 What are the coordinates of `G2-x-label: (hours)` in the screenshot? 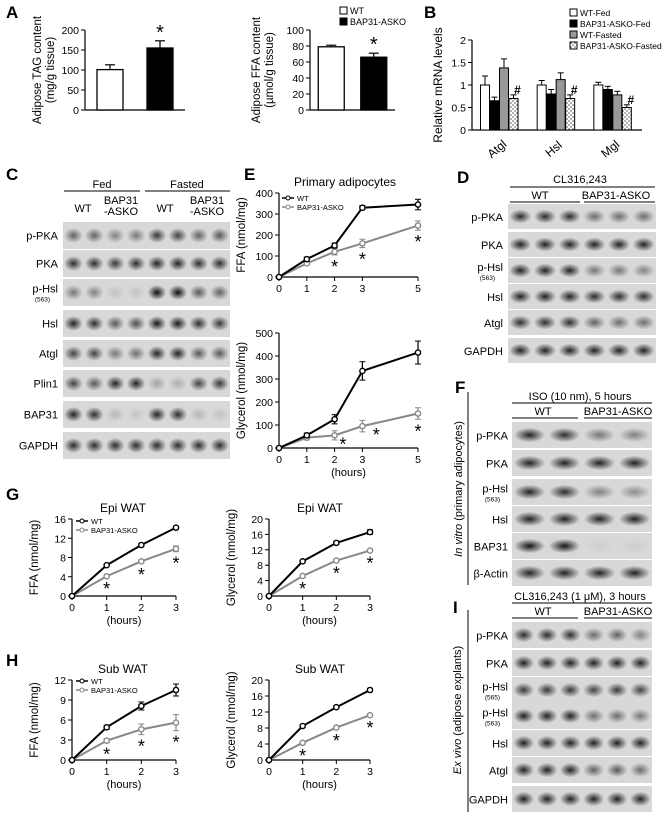 It's located at (319, 621).